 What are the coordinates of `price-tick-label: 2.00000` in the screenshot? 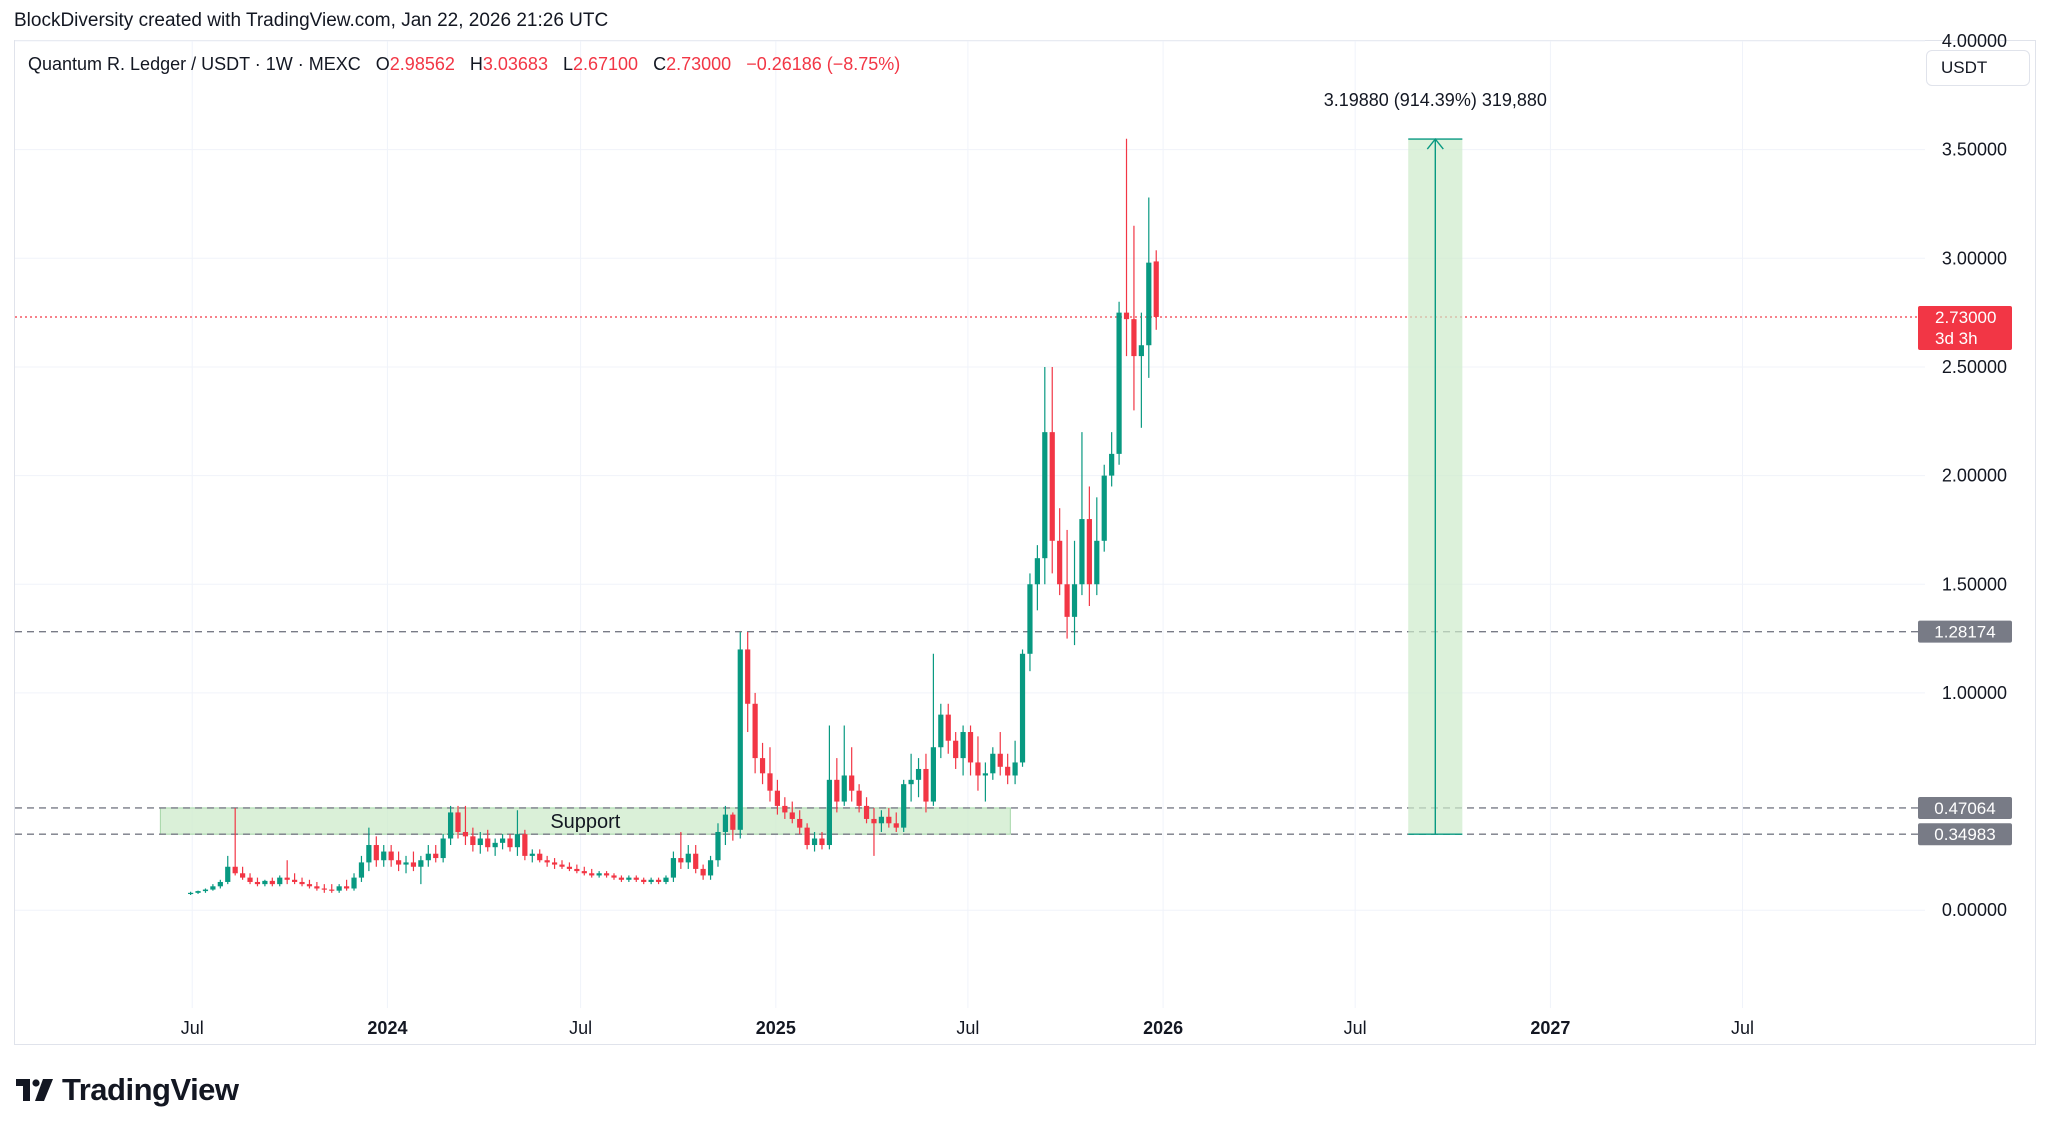 It's located at (1974, 476).